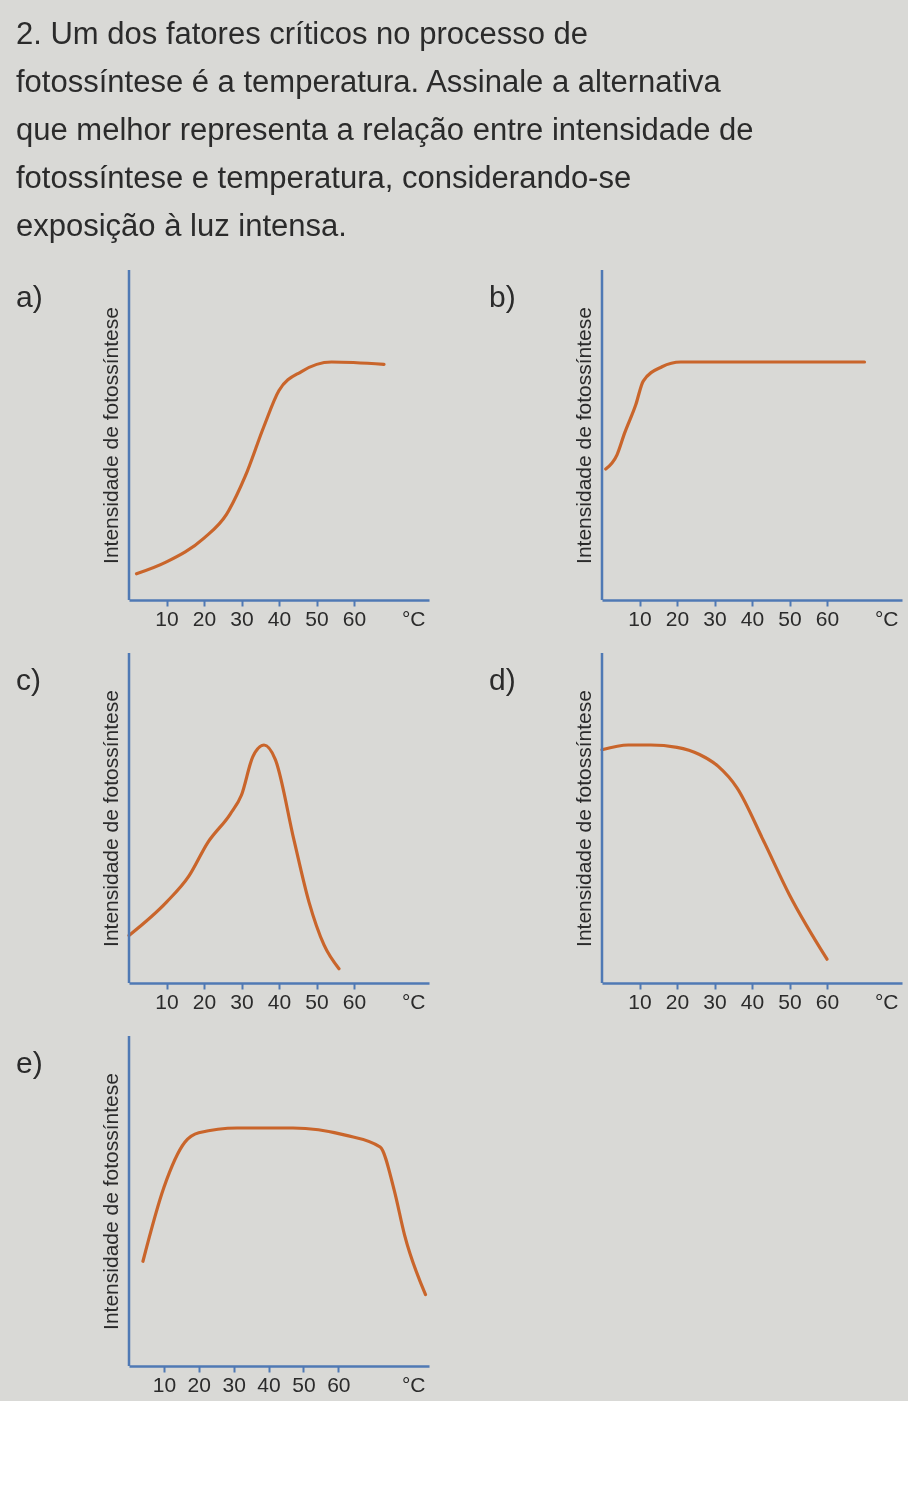  I want to click on chart-title: e), so click(29, 1062).